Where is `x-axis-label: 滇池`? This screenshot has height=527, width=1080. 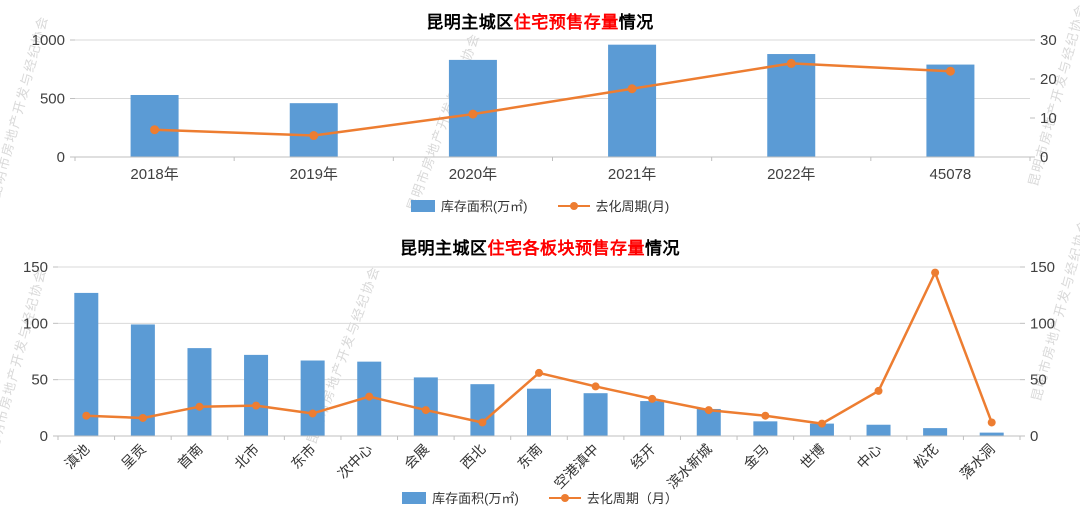 x-axis-label: 滇池 is located at coordinates (76, 456).